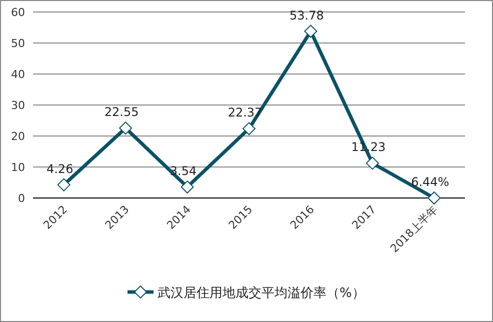 The height and width of the screenshot is (322, 493). I want to click on data-label: 22.55, so click(121, 112).